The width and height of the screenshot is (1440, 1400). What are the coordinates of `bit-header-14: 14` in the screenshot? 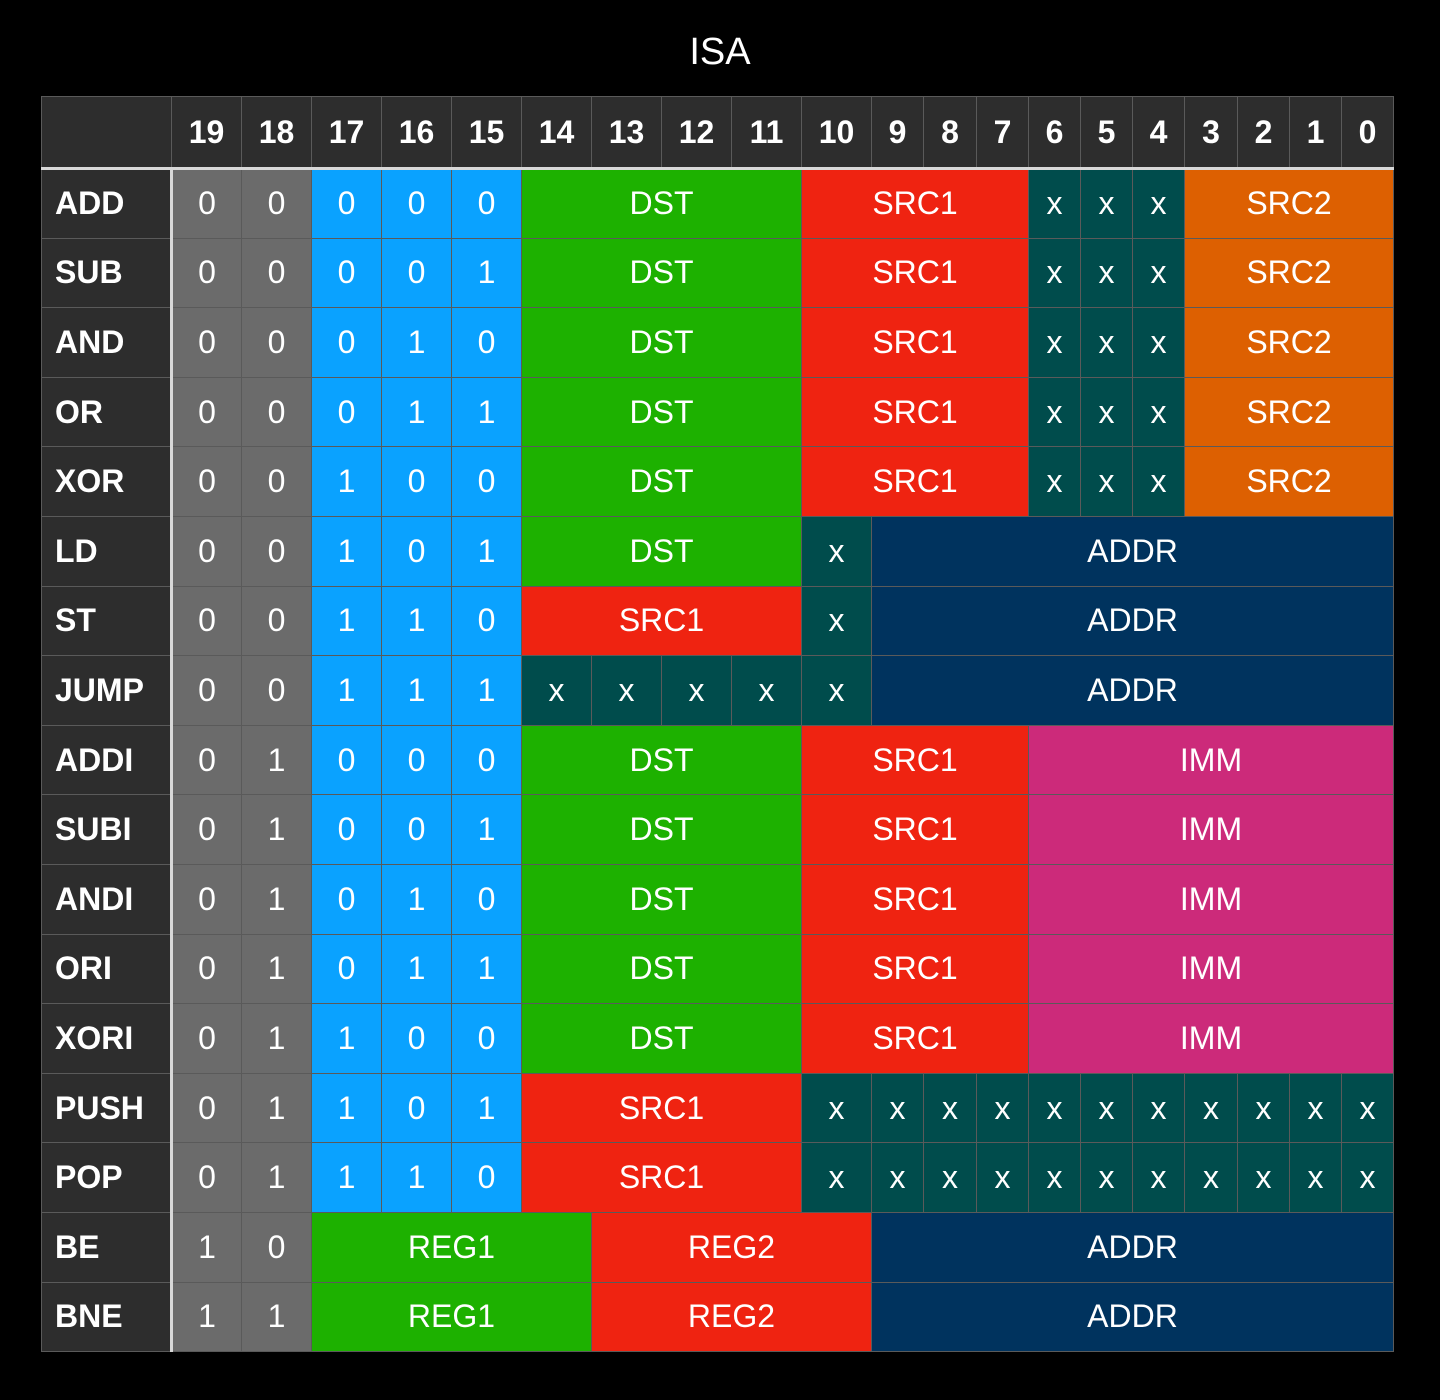 It's located at (556, 132).